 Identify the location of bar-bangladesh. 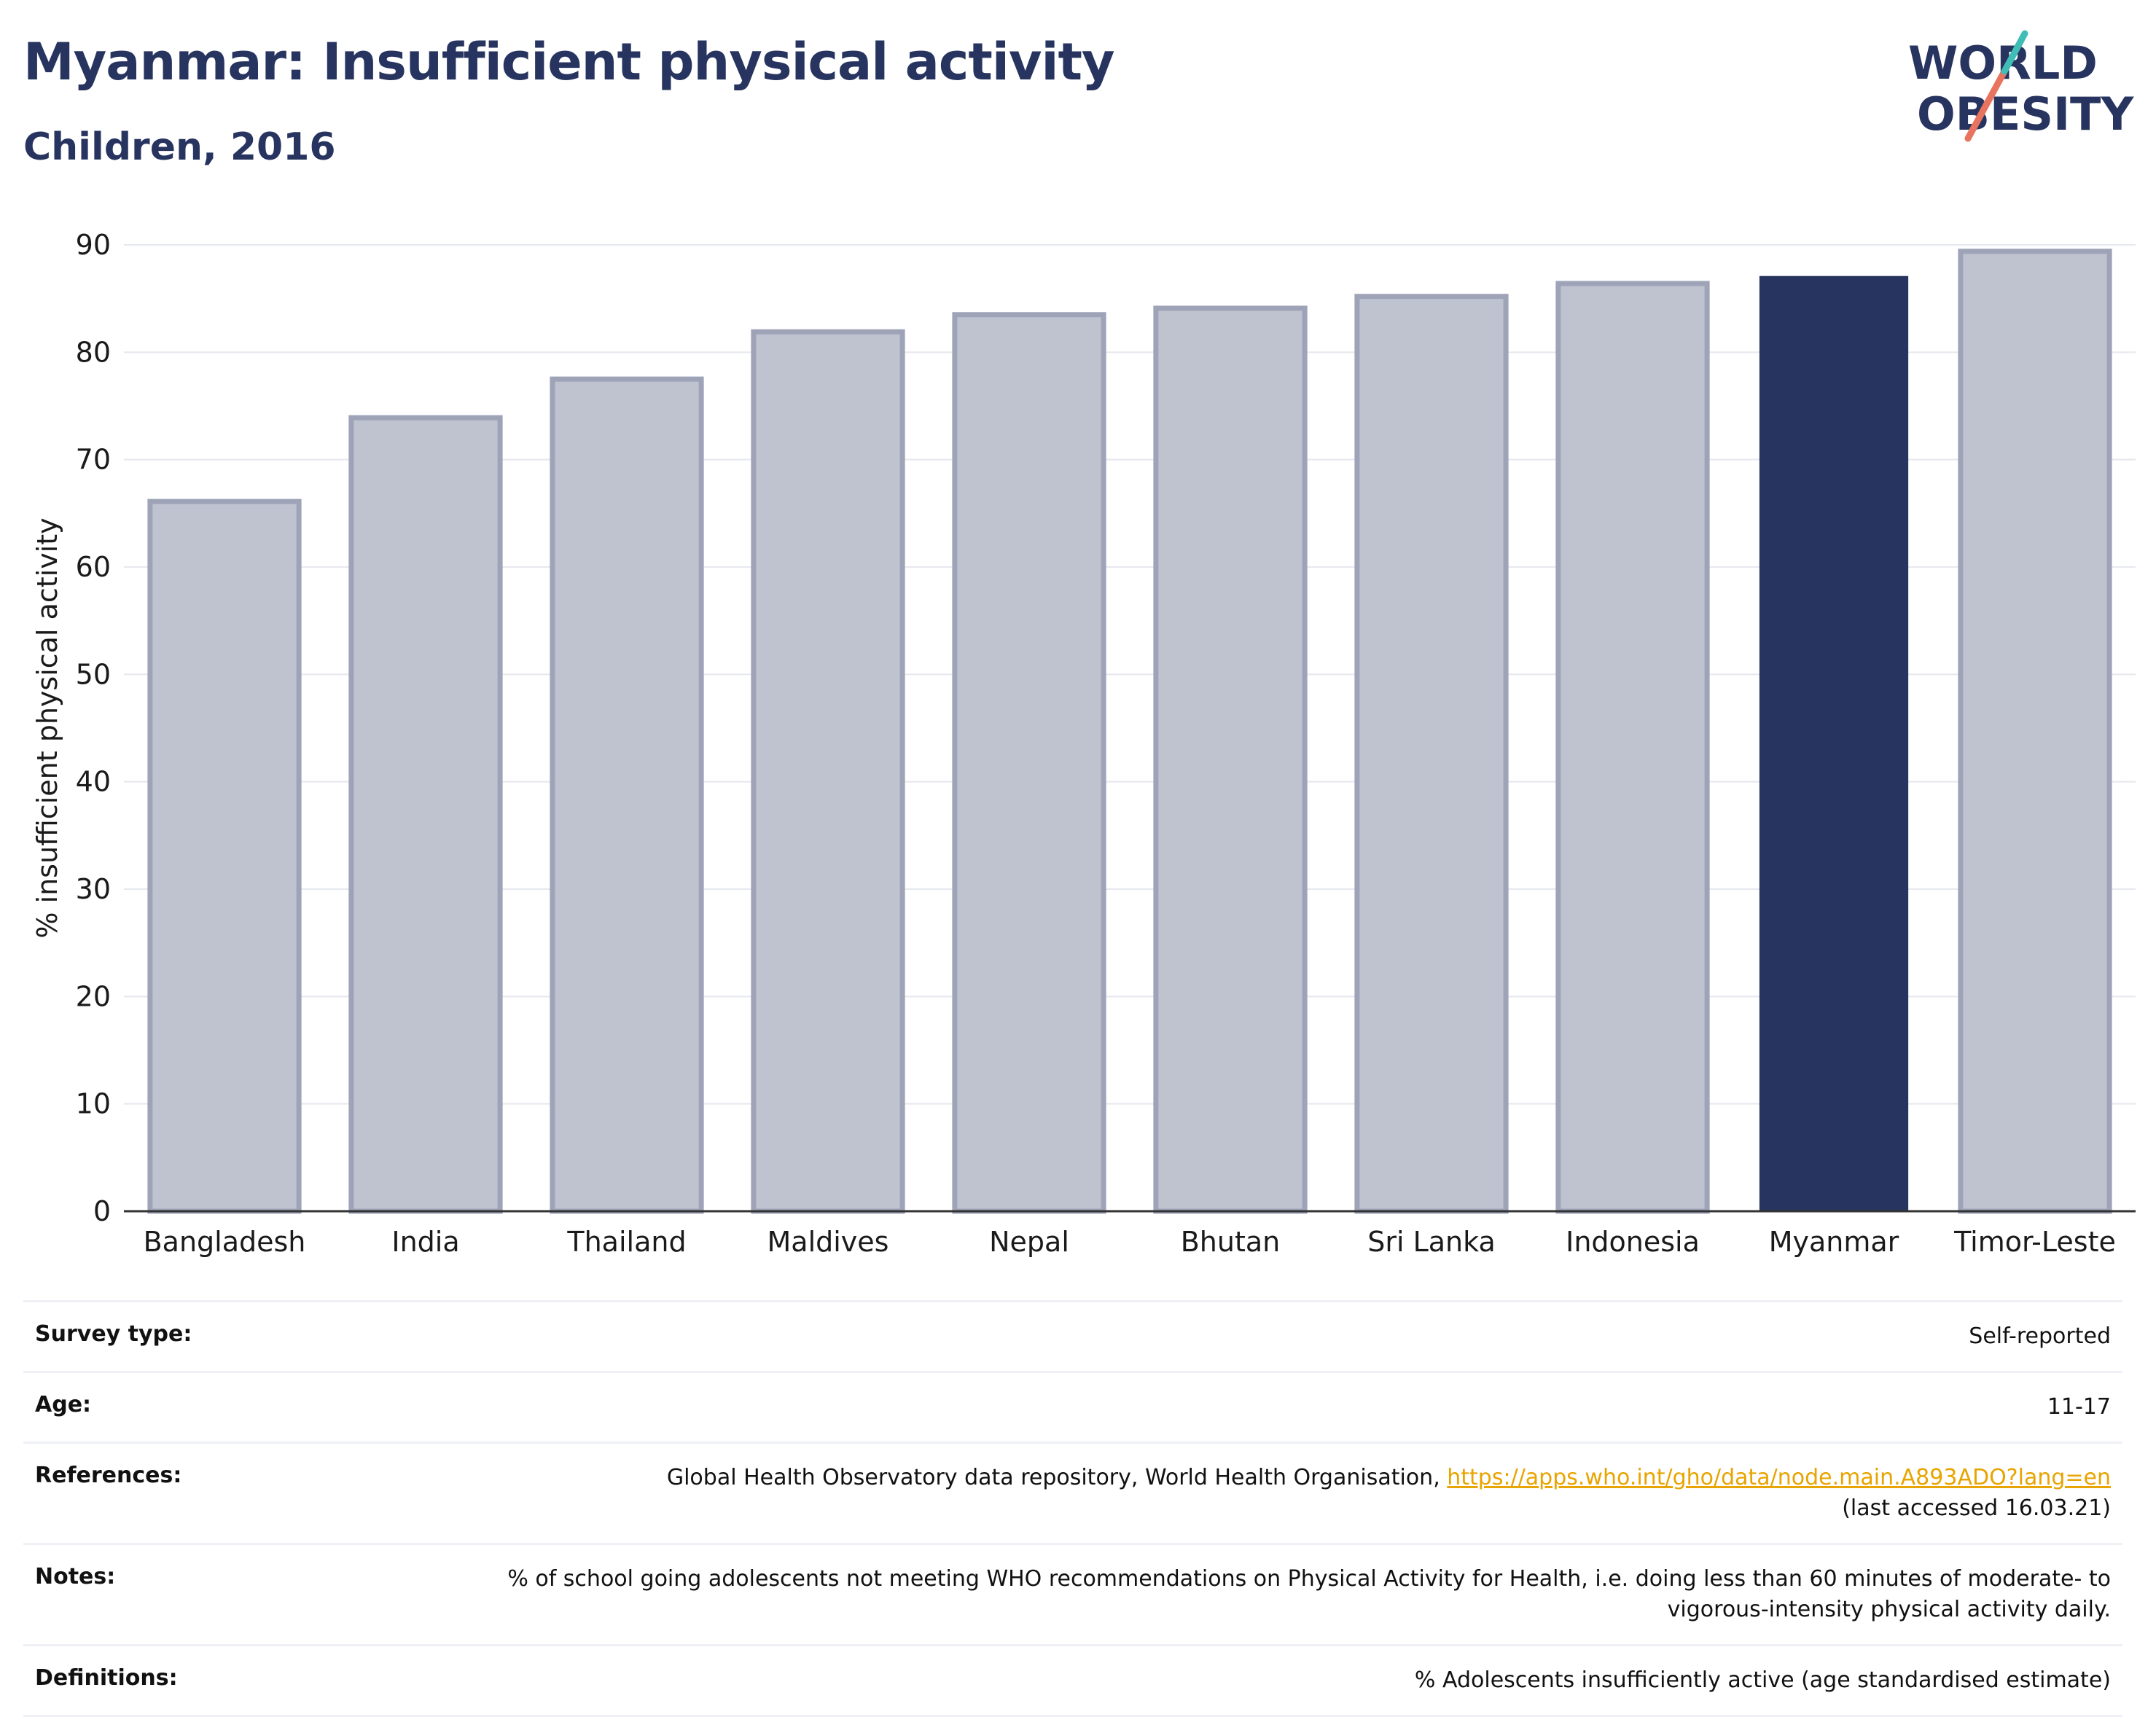
(225, 856).